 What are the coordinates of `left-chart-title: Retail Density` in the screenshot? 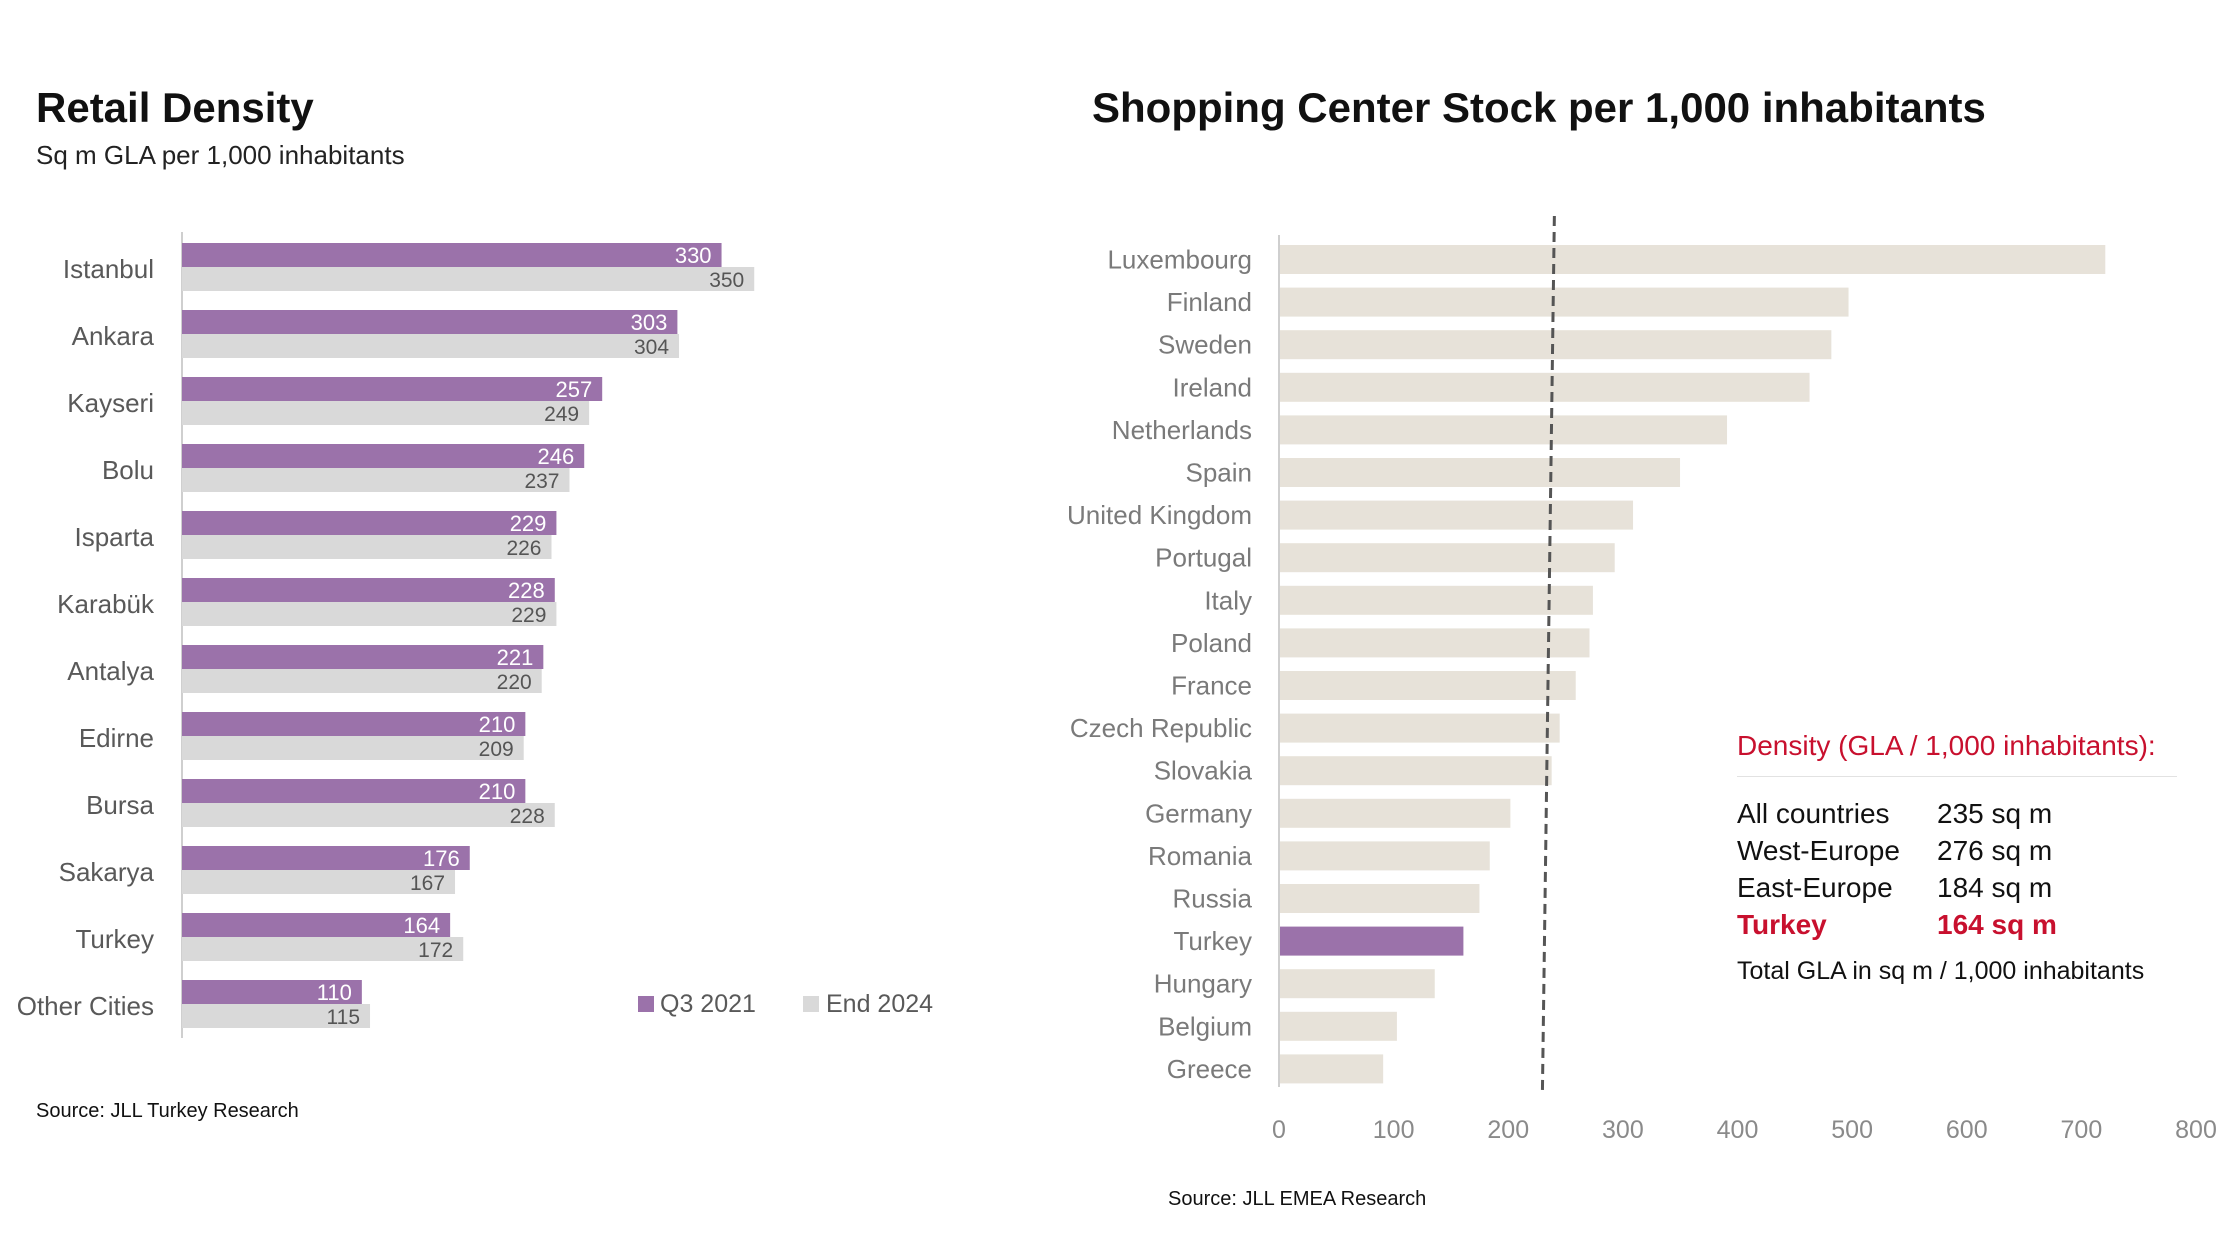 It's located at (175, 107).